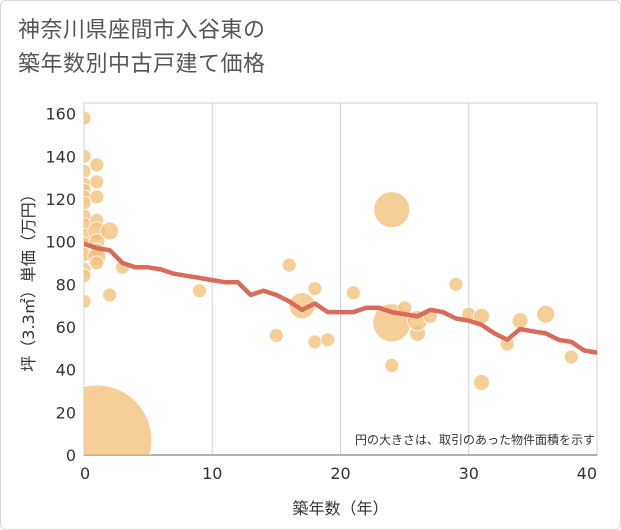 The width and height of the screenshot is (621, 530). What do you see at coordinates (85, 473) in the screenshot?
I see `x-tick-label: 0` at bounding box center [85, 473].